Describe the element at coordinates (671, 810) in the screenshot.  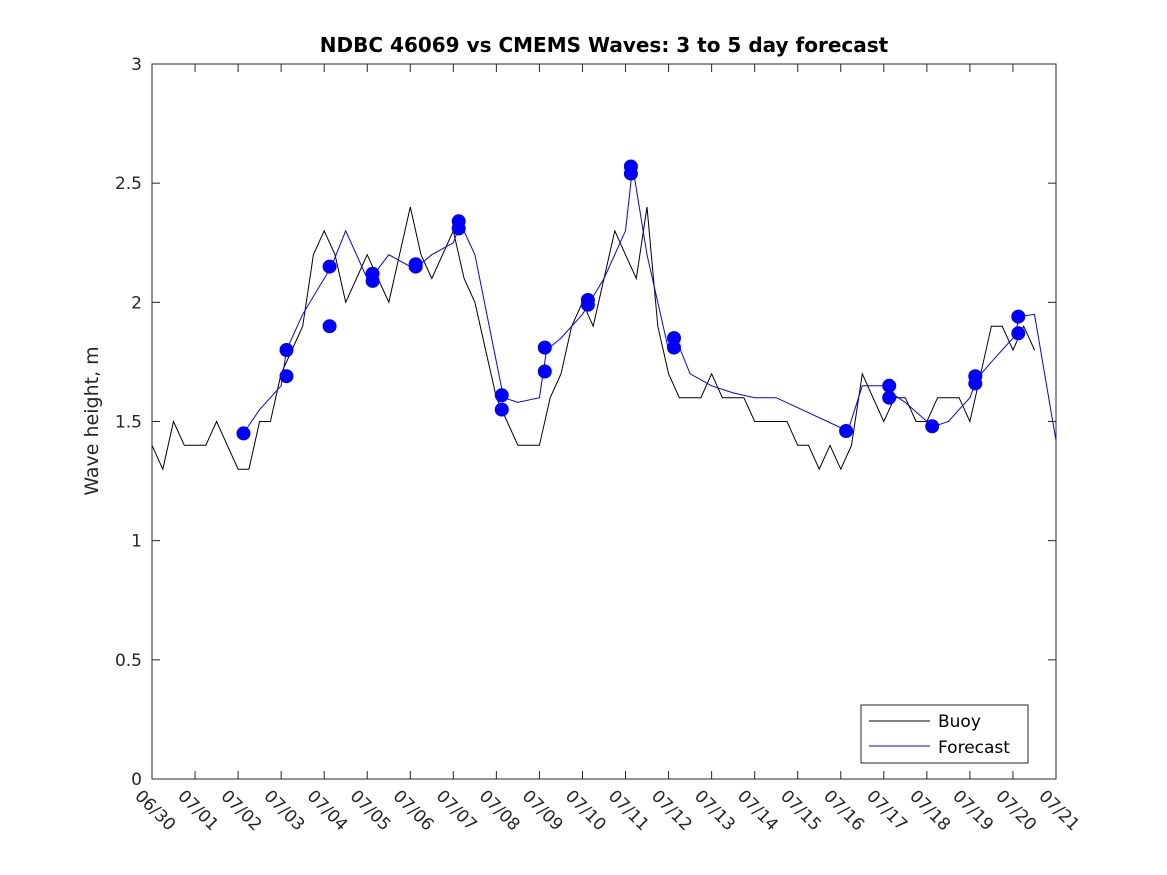
I see `x-tick-label: 07/12` at that location.